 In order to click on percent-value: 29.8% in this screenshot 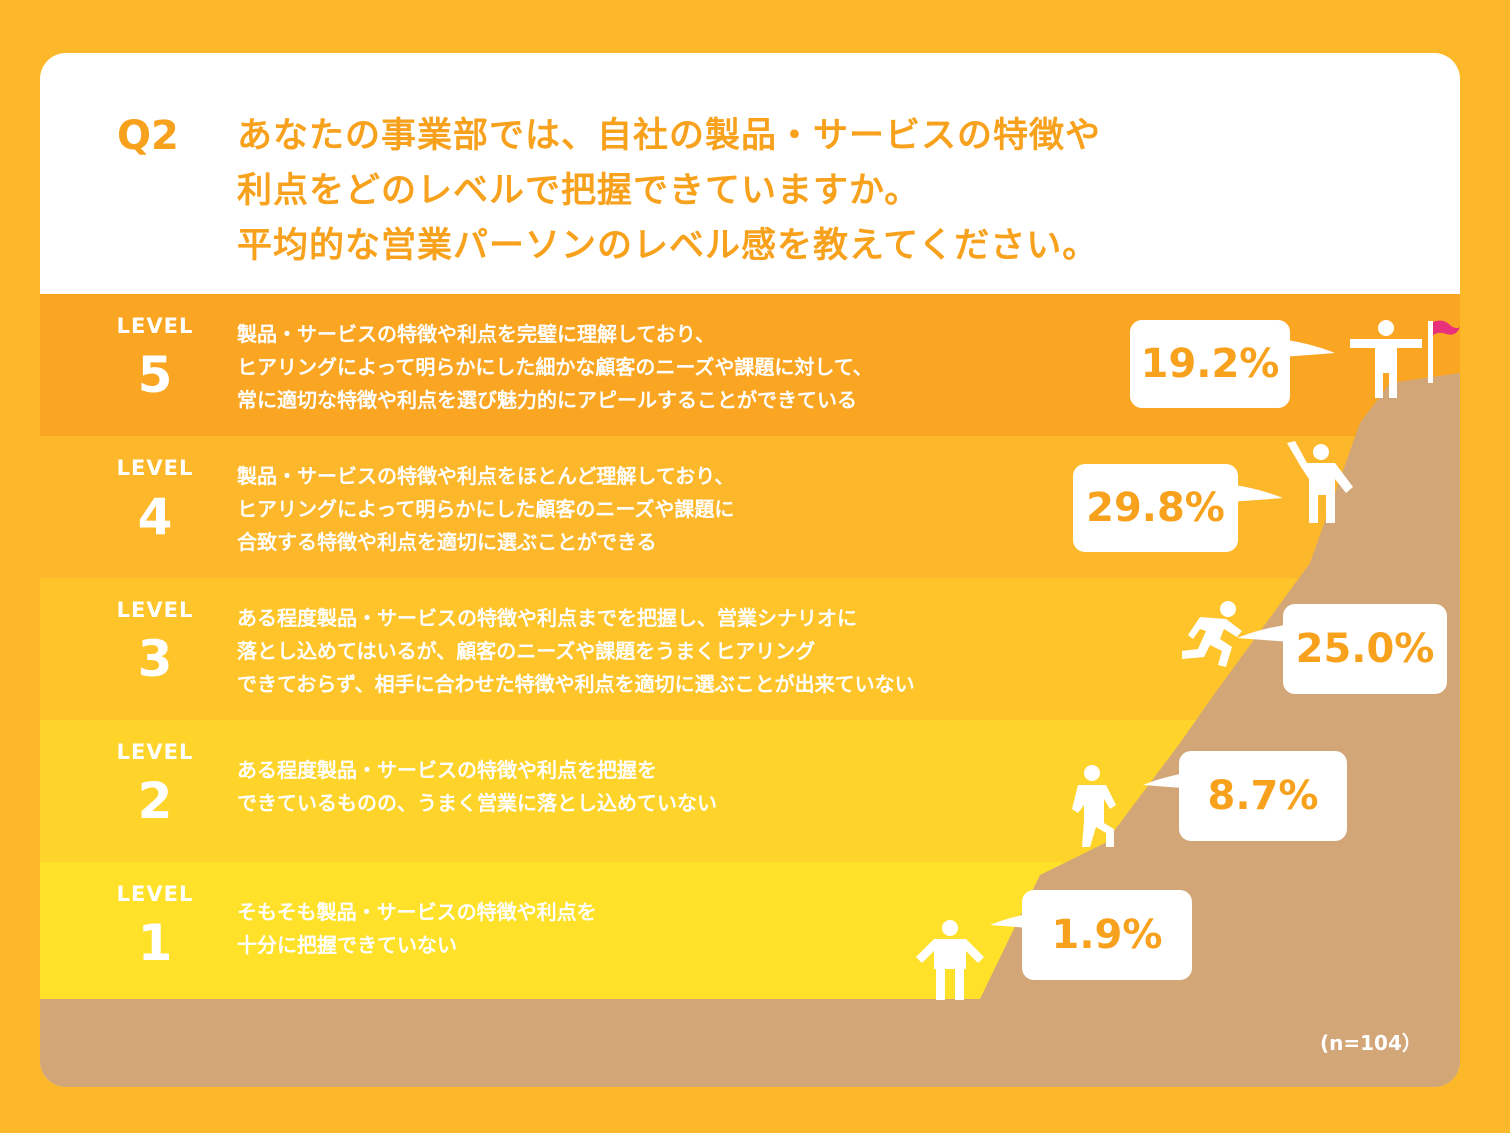, I will do `click(1155, 508)`.